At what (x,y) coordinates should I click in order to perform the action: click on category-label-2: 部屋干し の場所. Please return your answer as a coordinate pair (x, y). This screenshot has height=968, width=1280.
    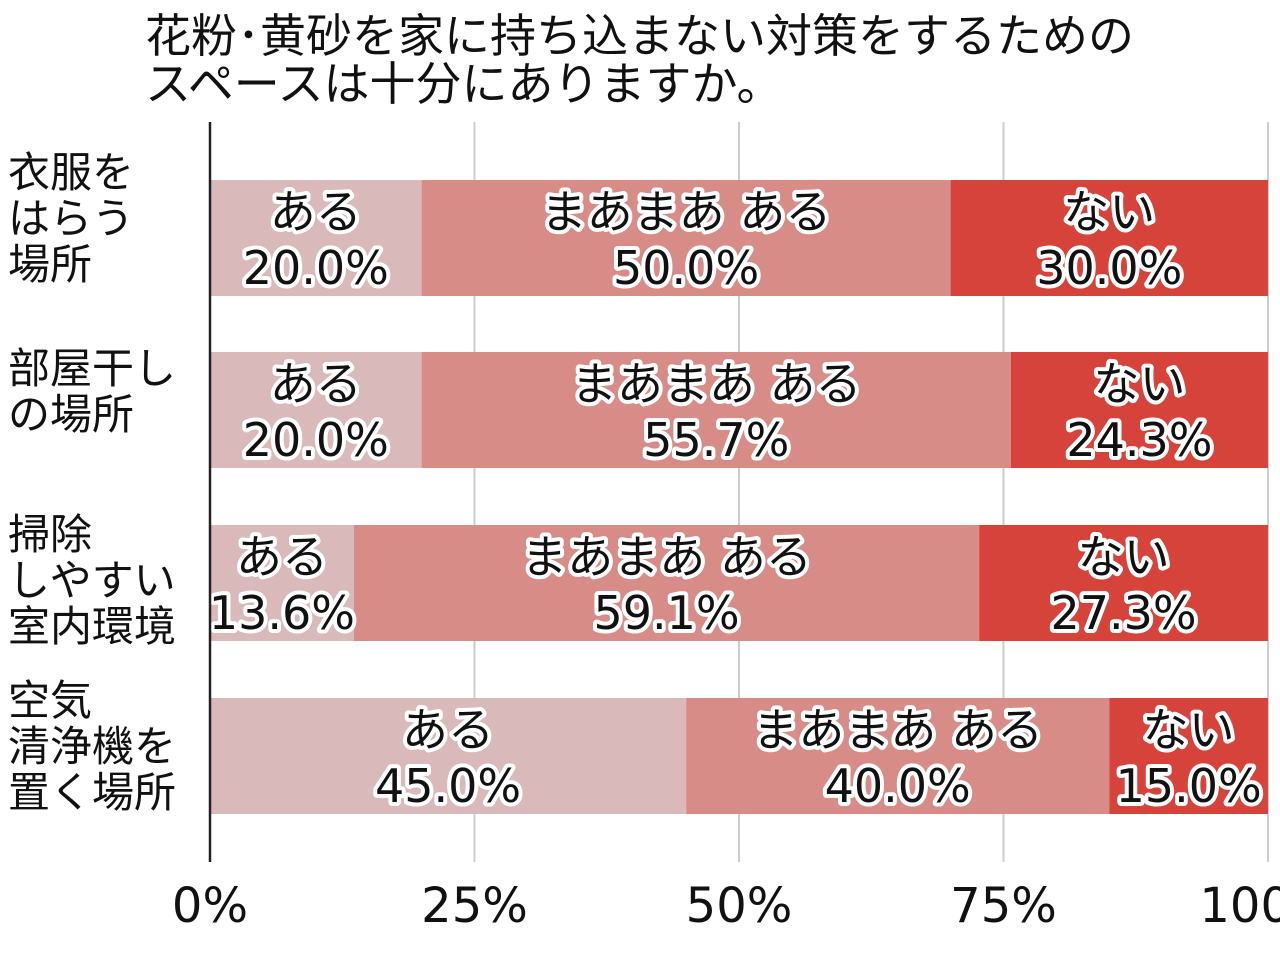
    Looking at the image, I should click on (92, 391).